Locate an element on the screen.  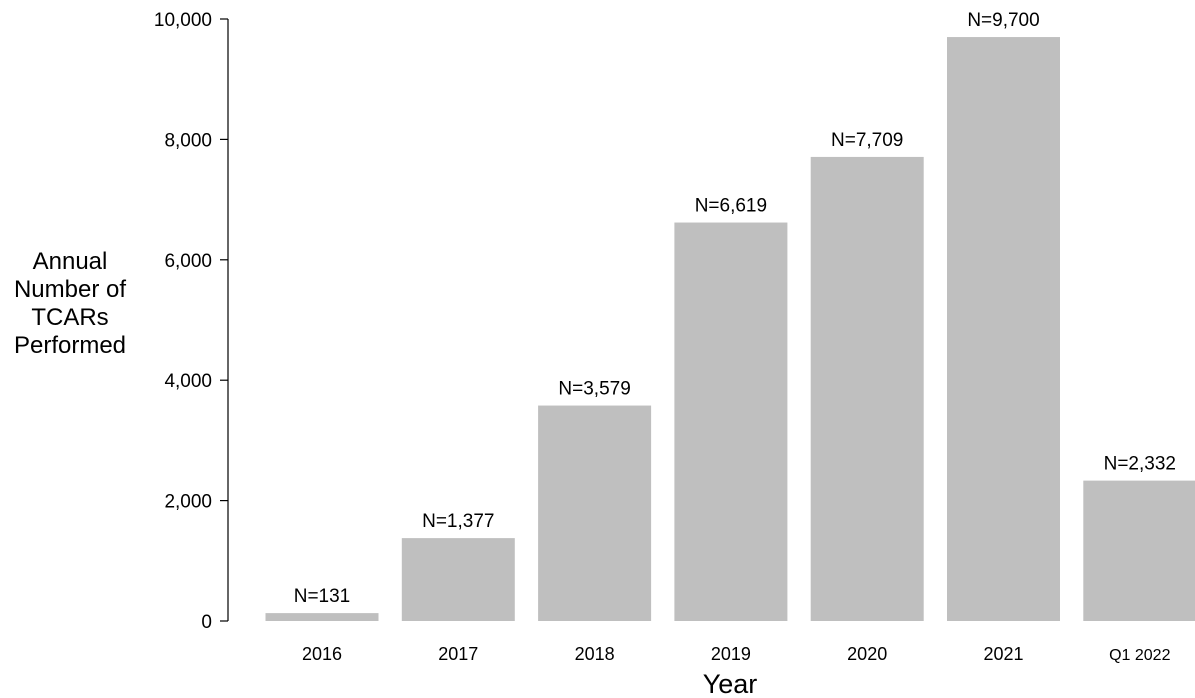
y-tick-label: 8,000 is located at coordinates (188, 140).